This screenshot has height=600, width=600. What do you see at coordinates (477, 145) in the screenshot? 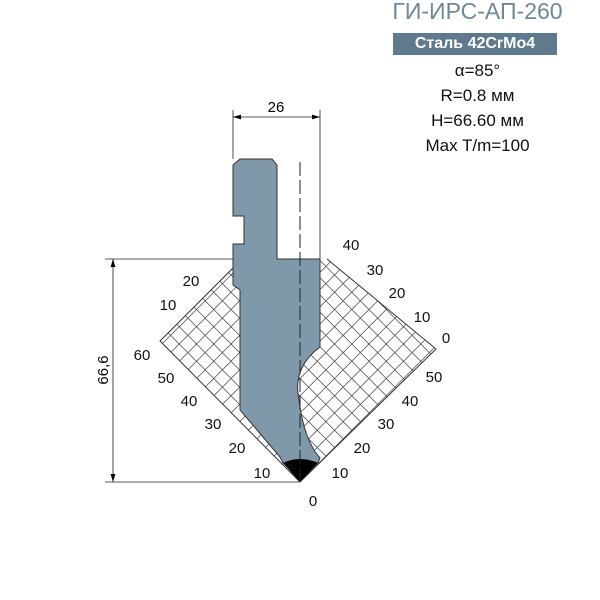
I see `spec-max-load: Max T/m=100` at bounding box center [477, 145].